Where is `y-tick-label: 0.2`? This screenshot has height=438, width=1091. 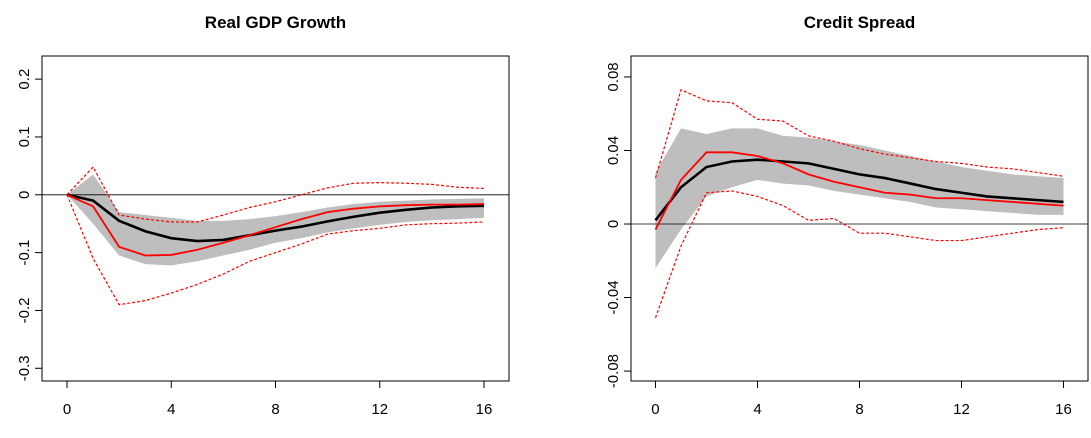 y-tick-label: 0.2 is located at coordinates (24, 79).